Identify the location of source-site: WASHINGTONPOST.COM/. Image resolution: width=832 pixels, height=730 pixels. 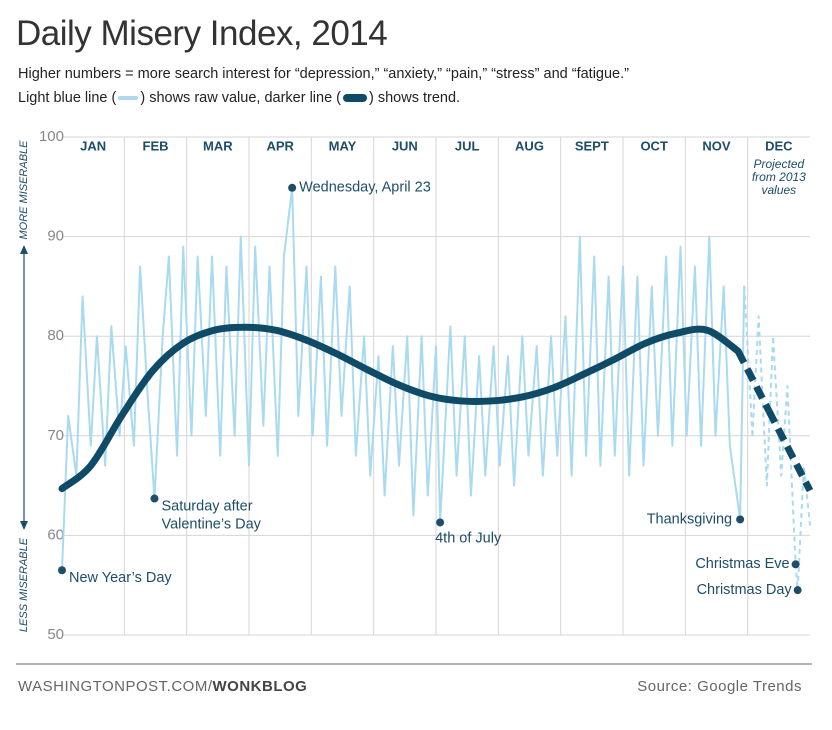
(115, 686).